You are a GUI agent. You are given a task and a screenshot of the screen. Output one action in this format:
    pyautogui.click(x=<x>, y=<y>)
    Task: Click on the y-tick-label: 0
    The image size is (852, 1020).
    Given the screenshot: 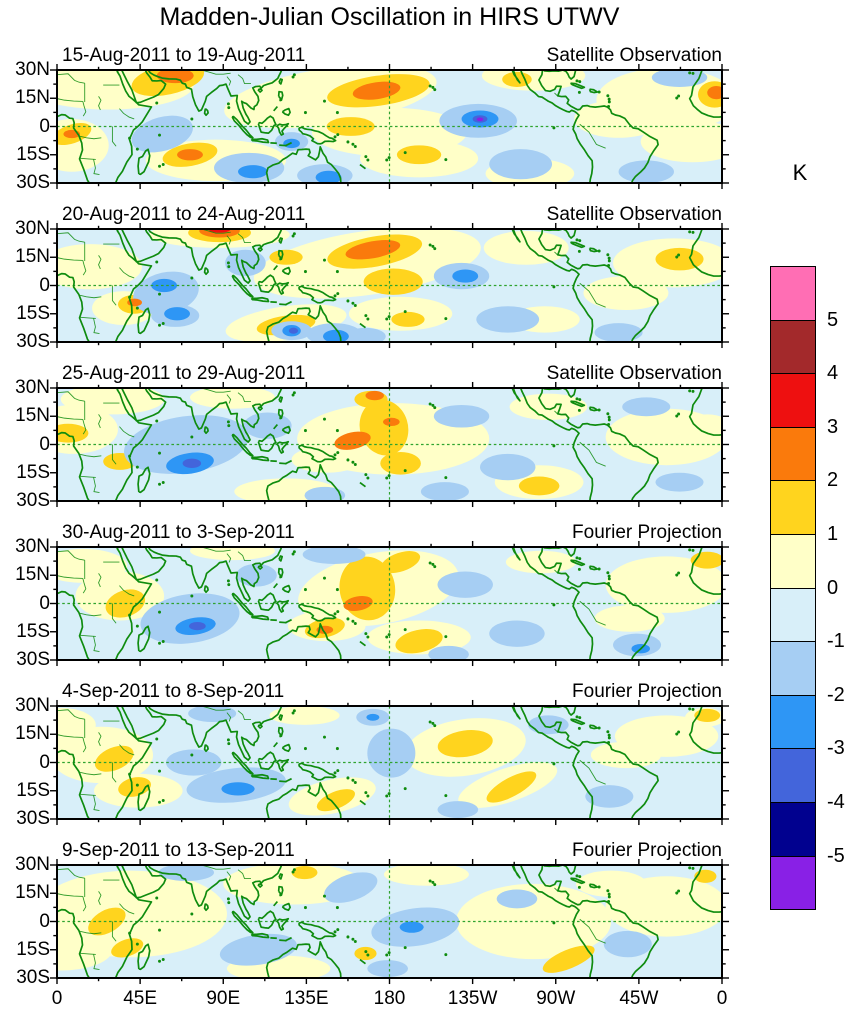 What is the action you would take?
    pyautogui.click(x=44, y=285)
    